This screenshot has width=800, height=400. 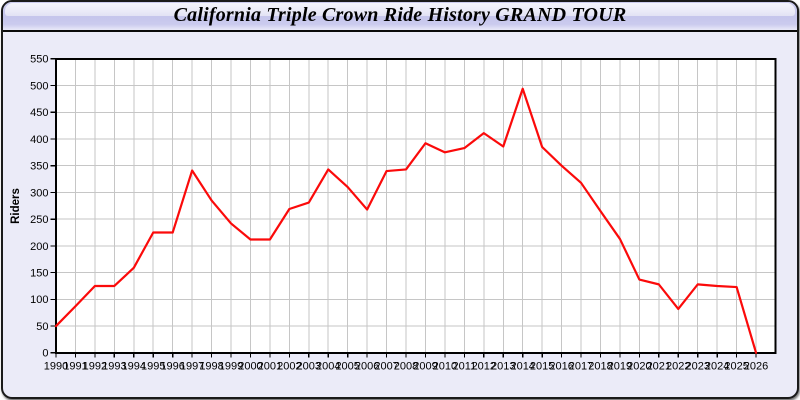 I want to click on svg-text: 2008, so click(x=406, y=367).